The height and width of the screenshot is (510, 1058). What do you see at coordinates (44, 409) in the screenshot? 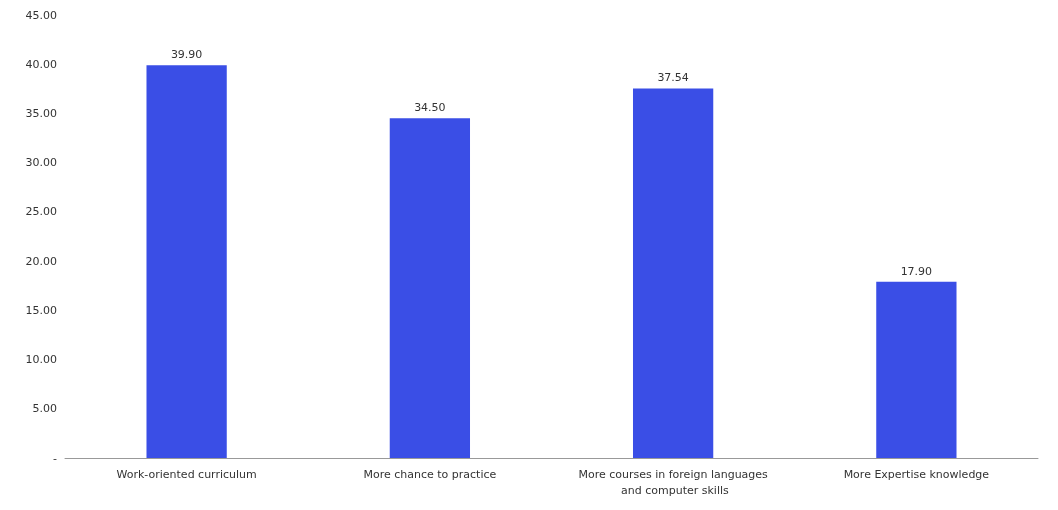
I see `y-tick-label: 5.00` at bounding box center [44, 409].